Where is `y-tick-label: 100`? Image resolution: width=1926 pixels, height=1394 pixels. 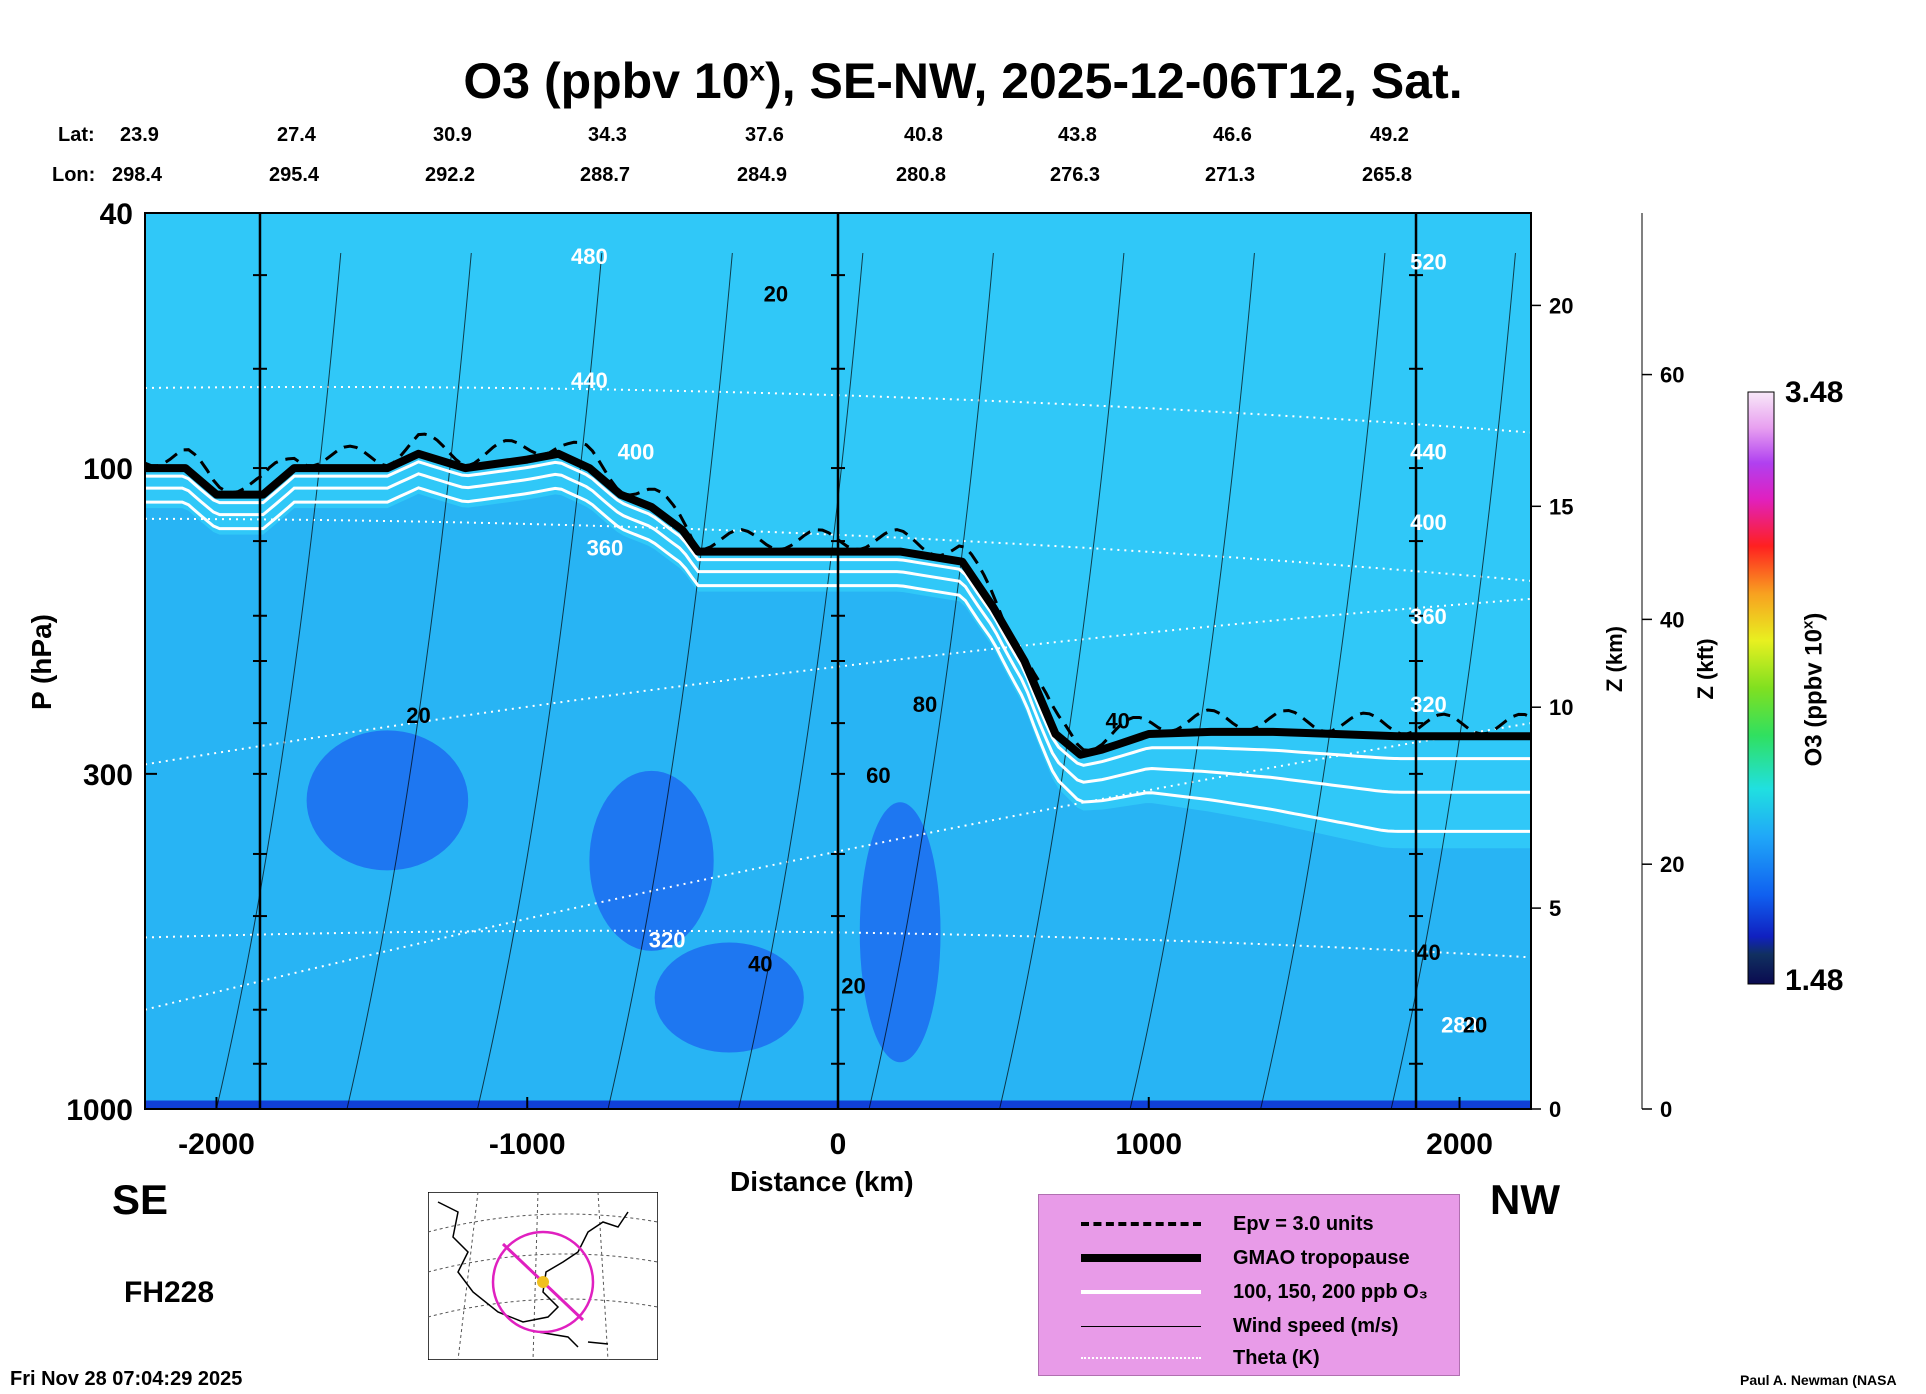
y-tick-label: 100 is located at coordinates (108, 469).